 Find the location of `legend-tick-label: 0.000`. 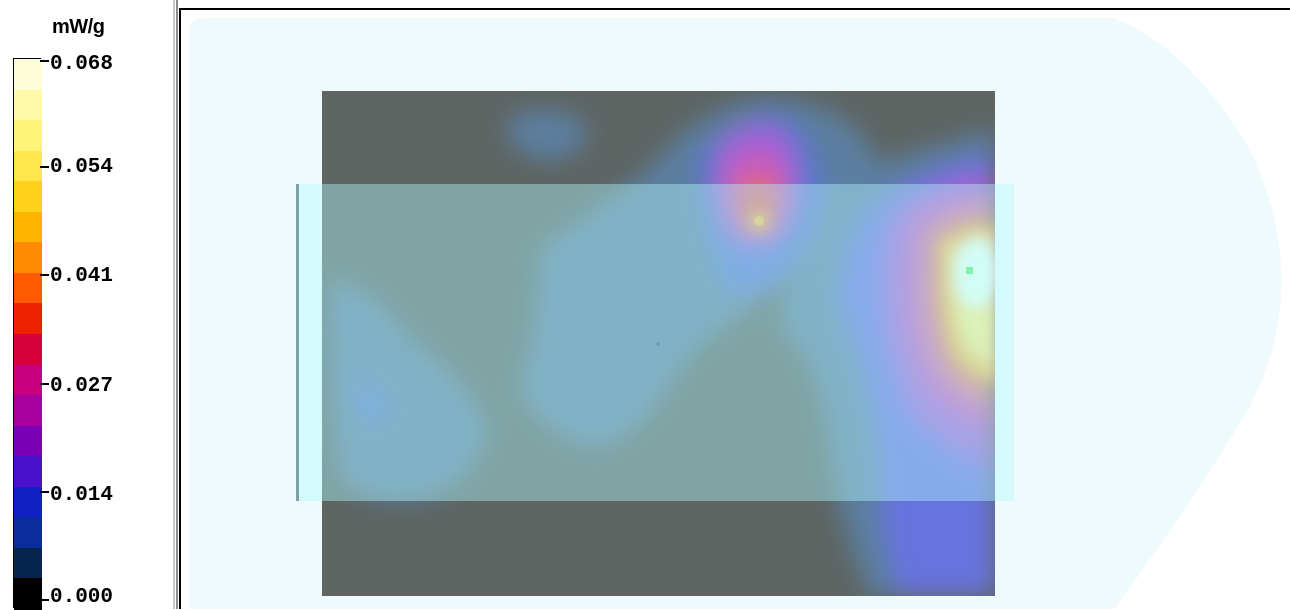

legend-tick-label: 0.000 is located at coordinates (82, 597).